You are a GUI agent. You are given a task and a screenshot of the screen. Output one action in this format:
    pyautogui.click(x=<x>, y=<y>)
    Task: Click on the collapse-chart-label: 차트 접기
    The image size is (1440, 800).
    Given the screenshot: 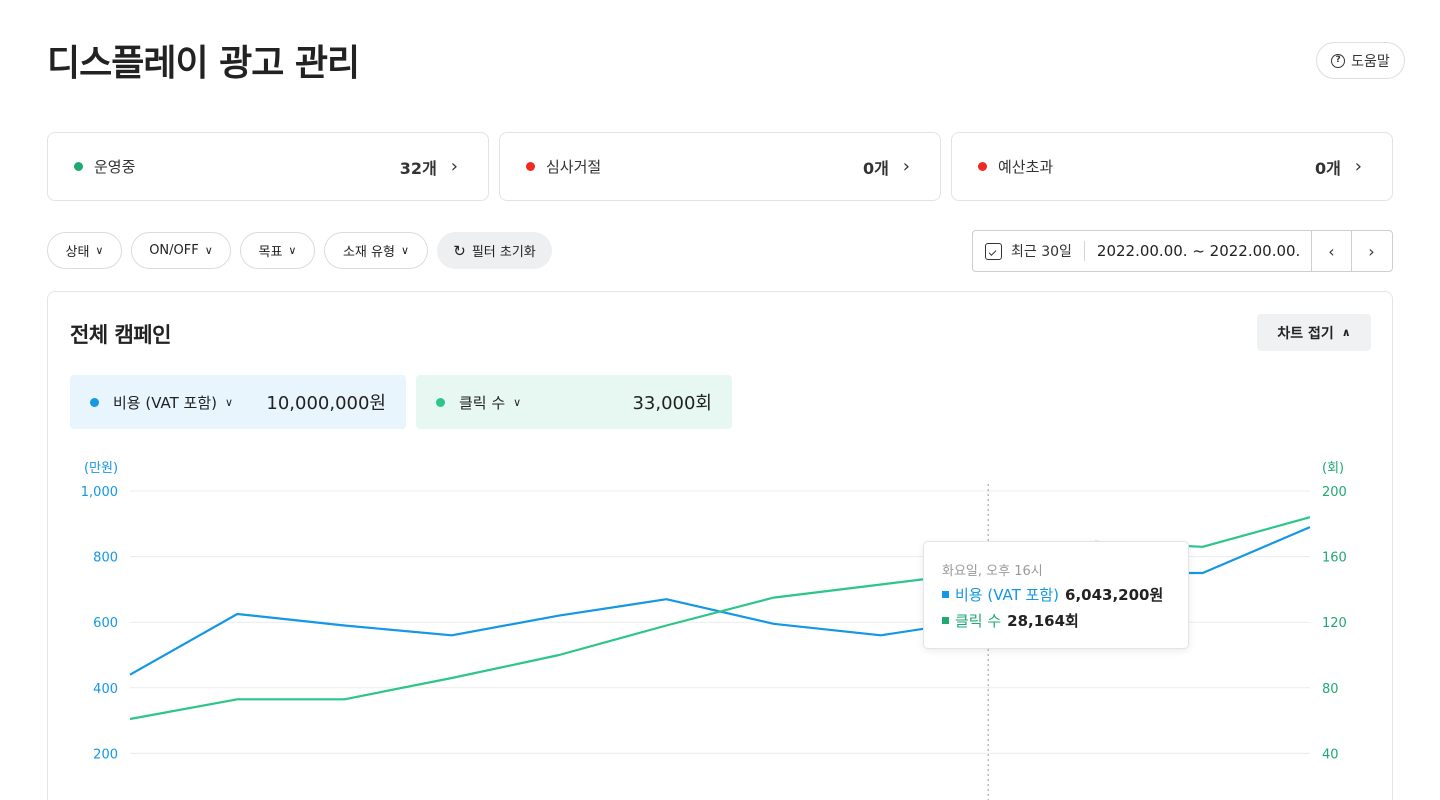 What is the action you would take?
    pyautogui.click(x=1305, y=333)
    